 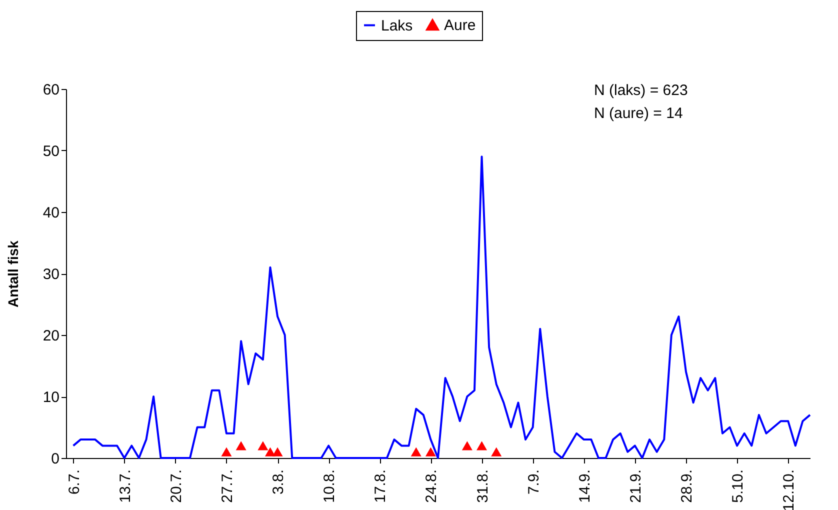 What do you see at coordinates (227, 486) in the screenshot?
I see `x-tick-label: 27.7.` at bounding box center [227, 486].